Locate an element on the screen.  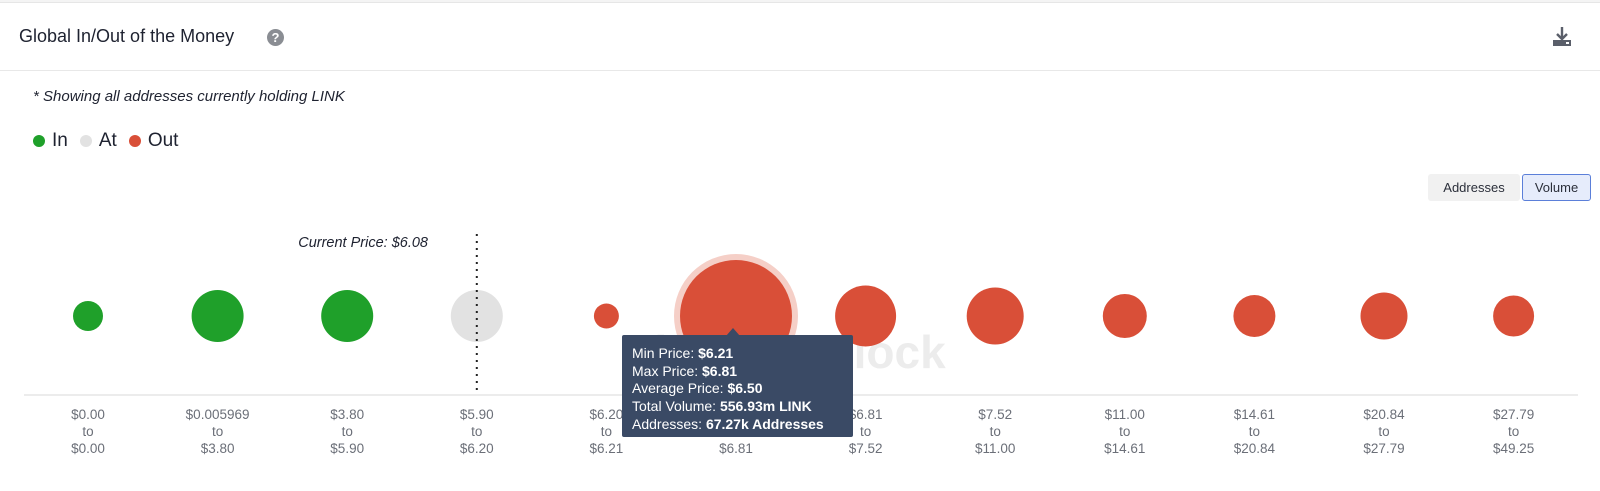
legend-item-at: At is located at coordinates (98, 141).